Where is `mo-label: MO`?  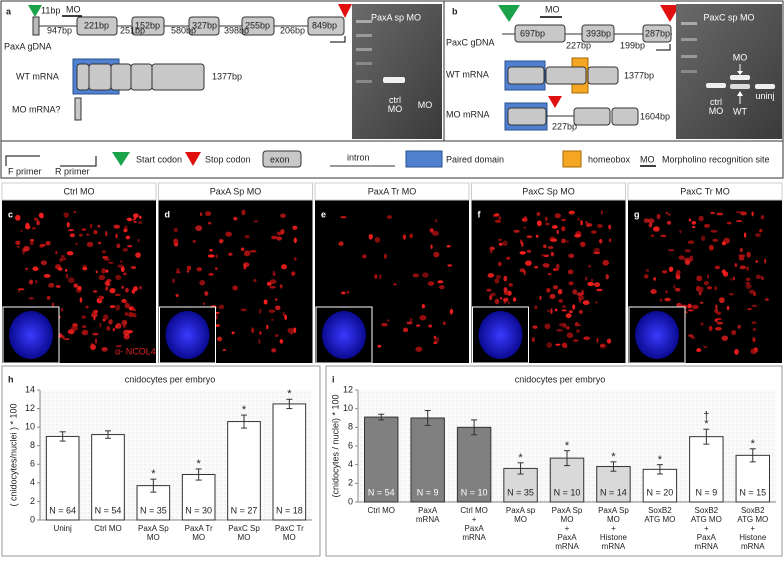
mo-label: MO is located at coordinates (73, 9).